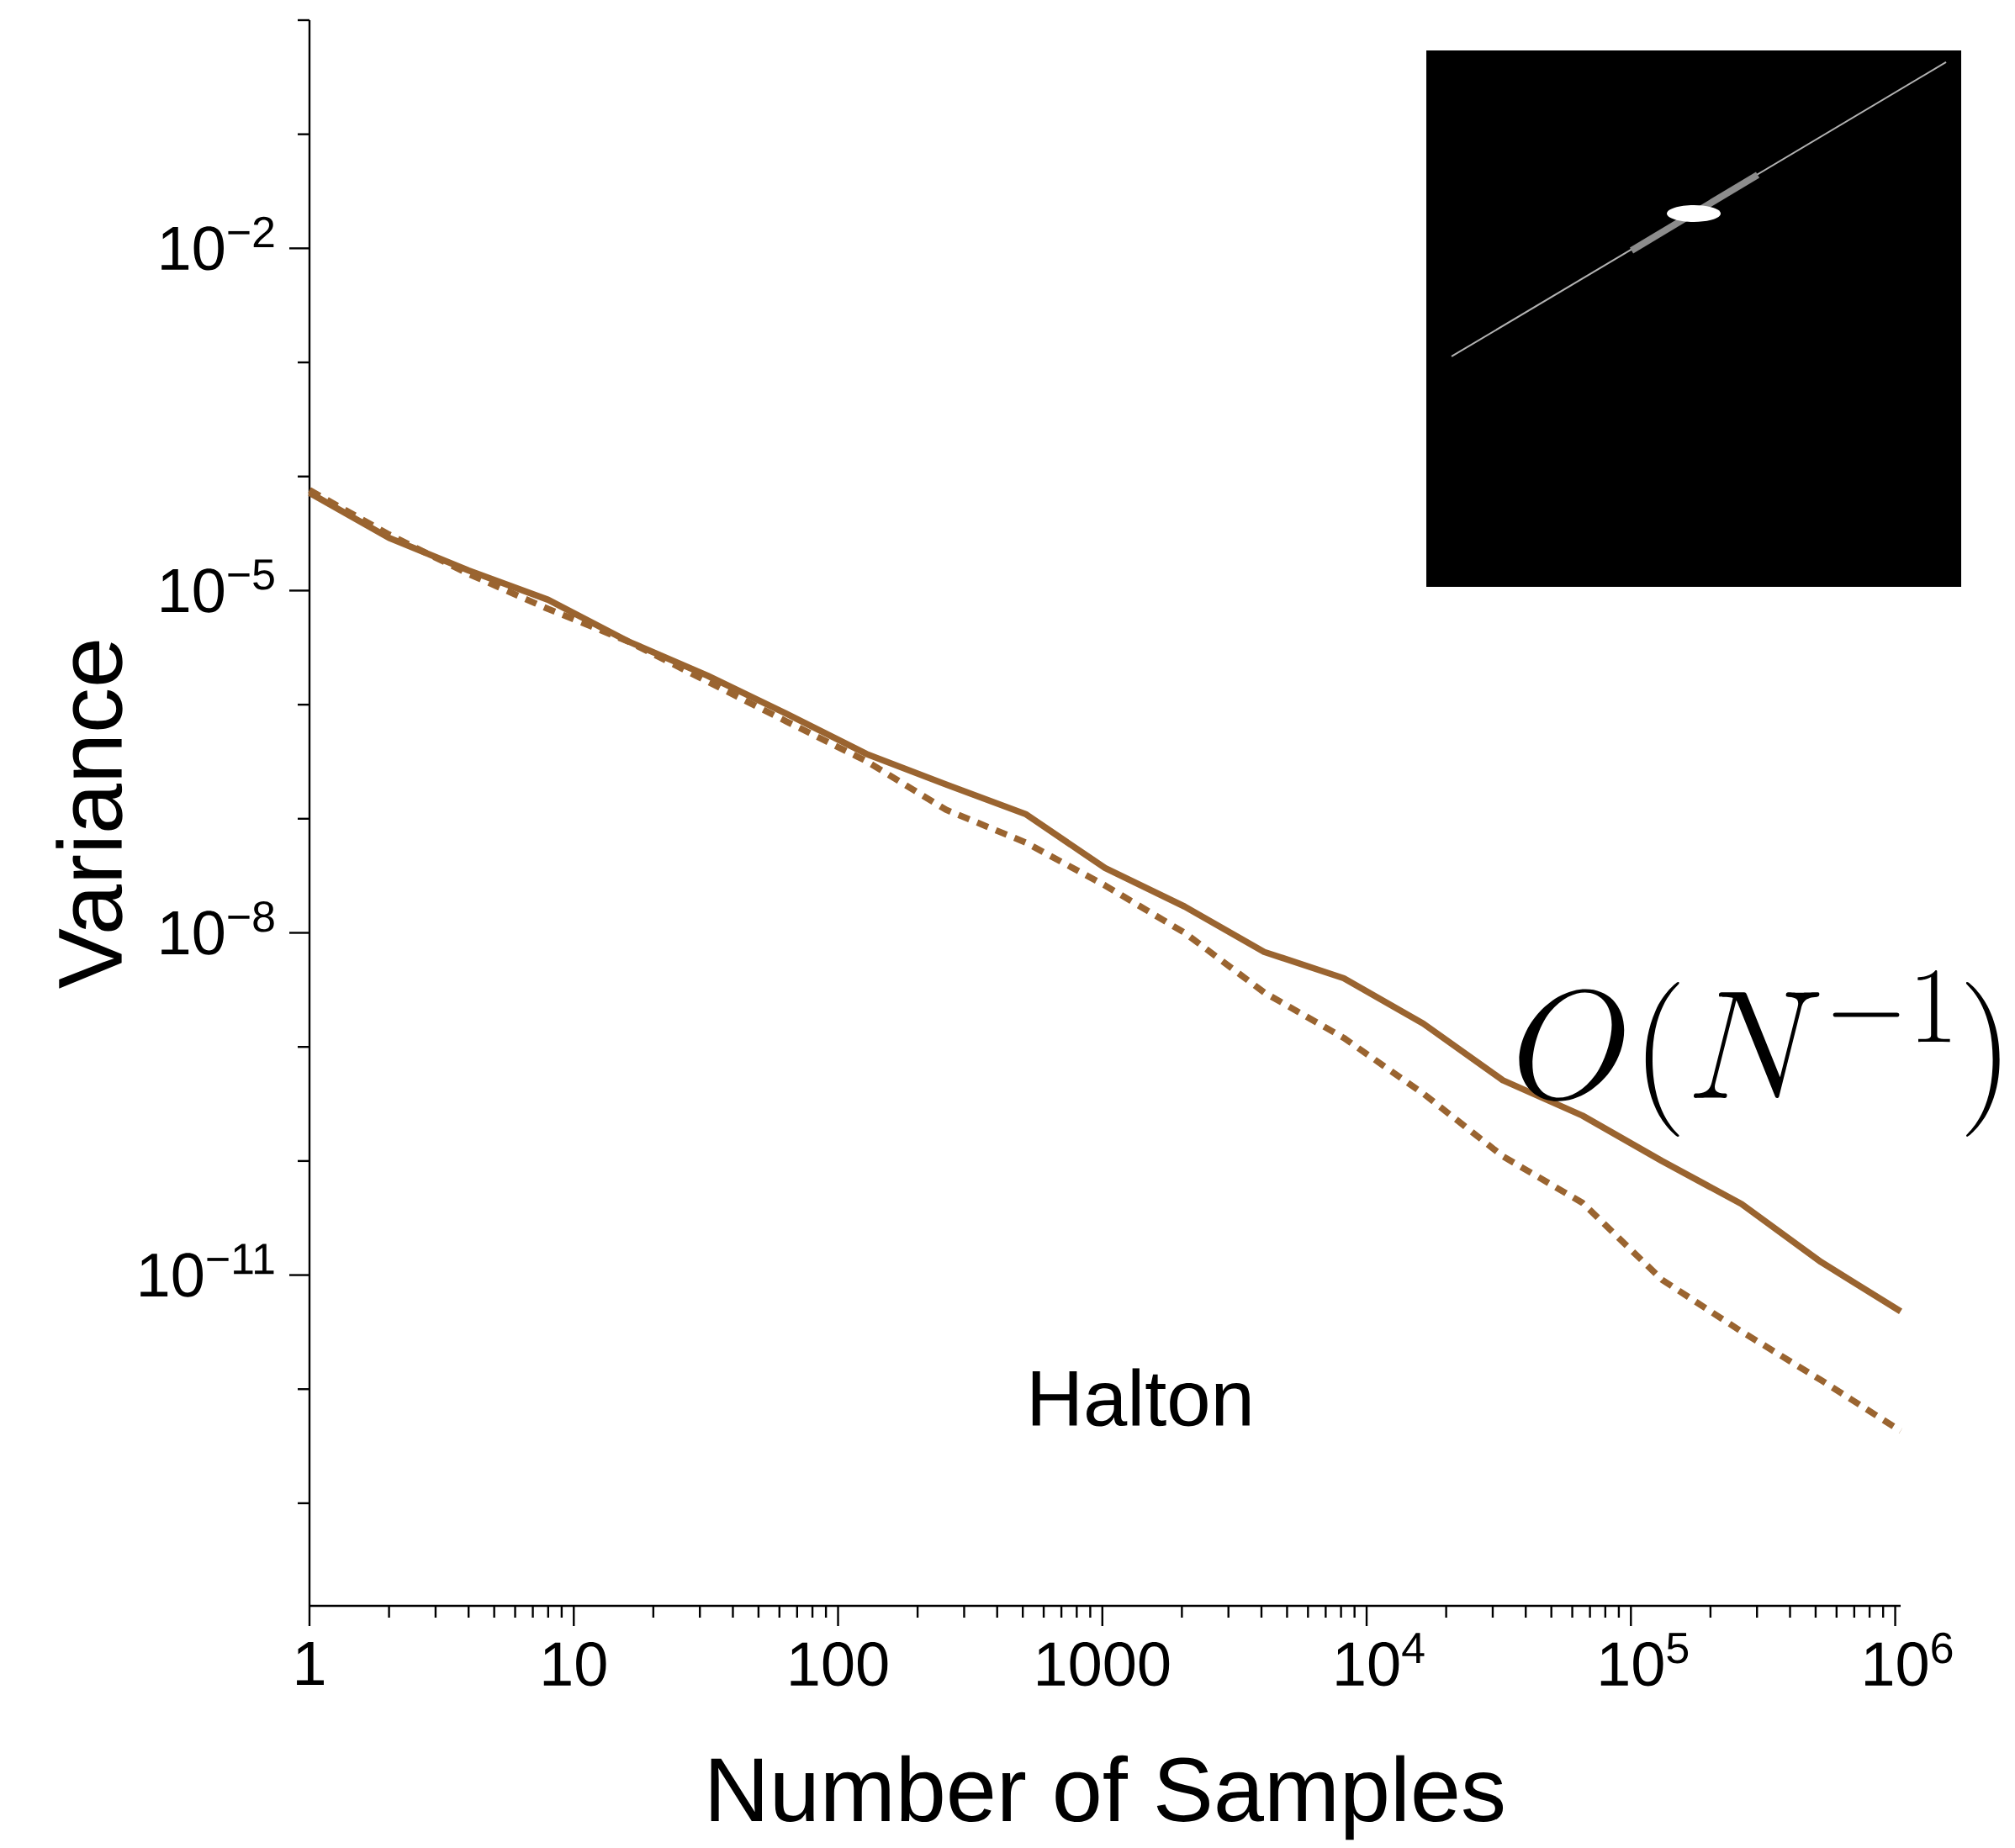 This screenshot has width=2015, height=1848. Describe the element at coordinates (1107, 1797) in the screenshot. I see `x-axis-title: Number of Samples` at that location.